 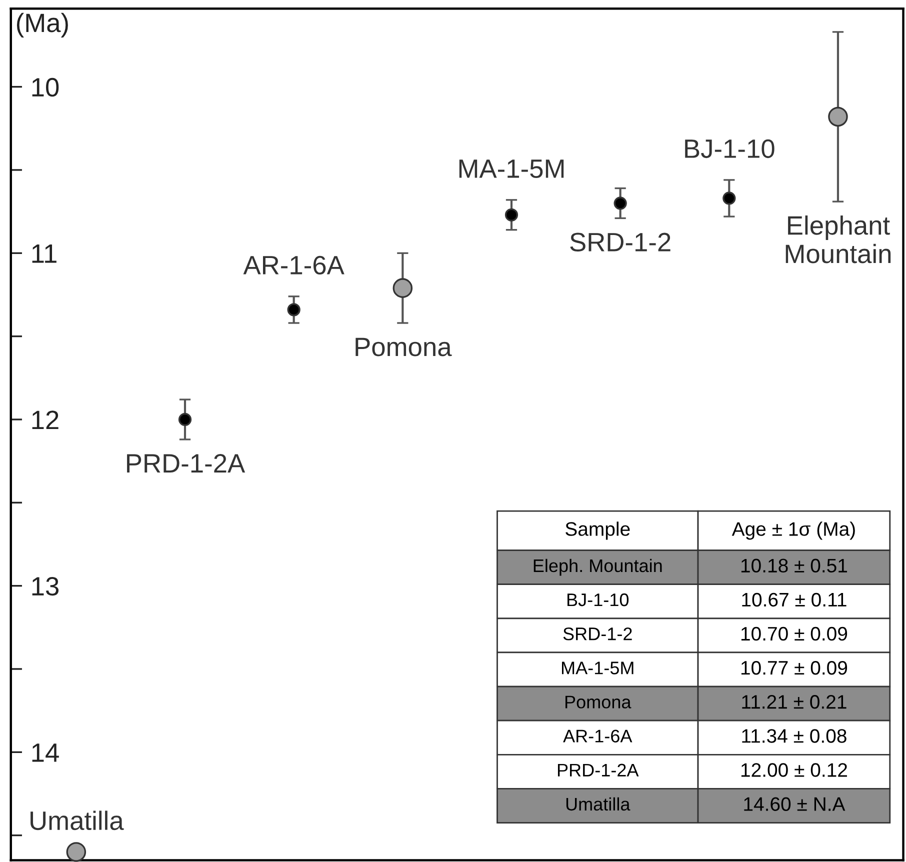 I want to click on annotation: 12.00 ± 0.12, so click(x=794, y=770).